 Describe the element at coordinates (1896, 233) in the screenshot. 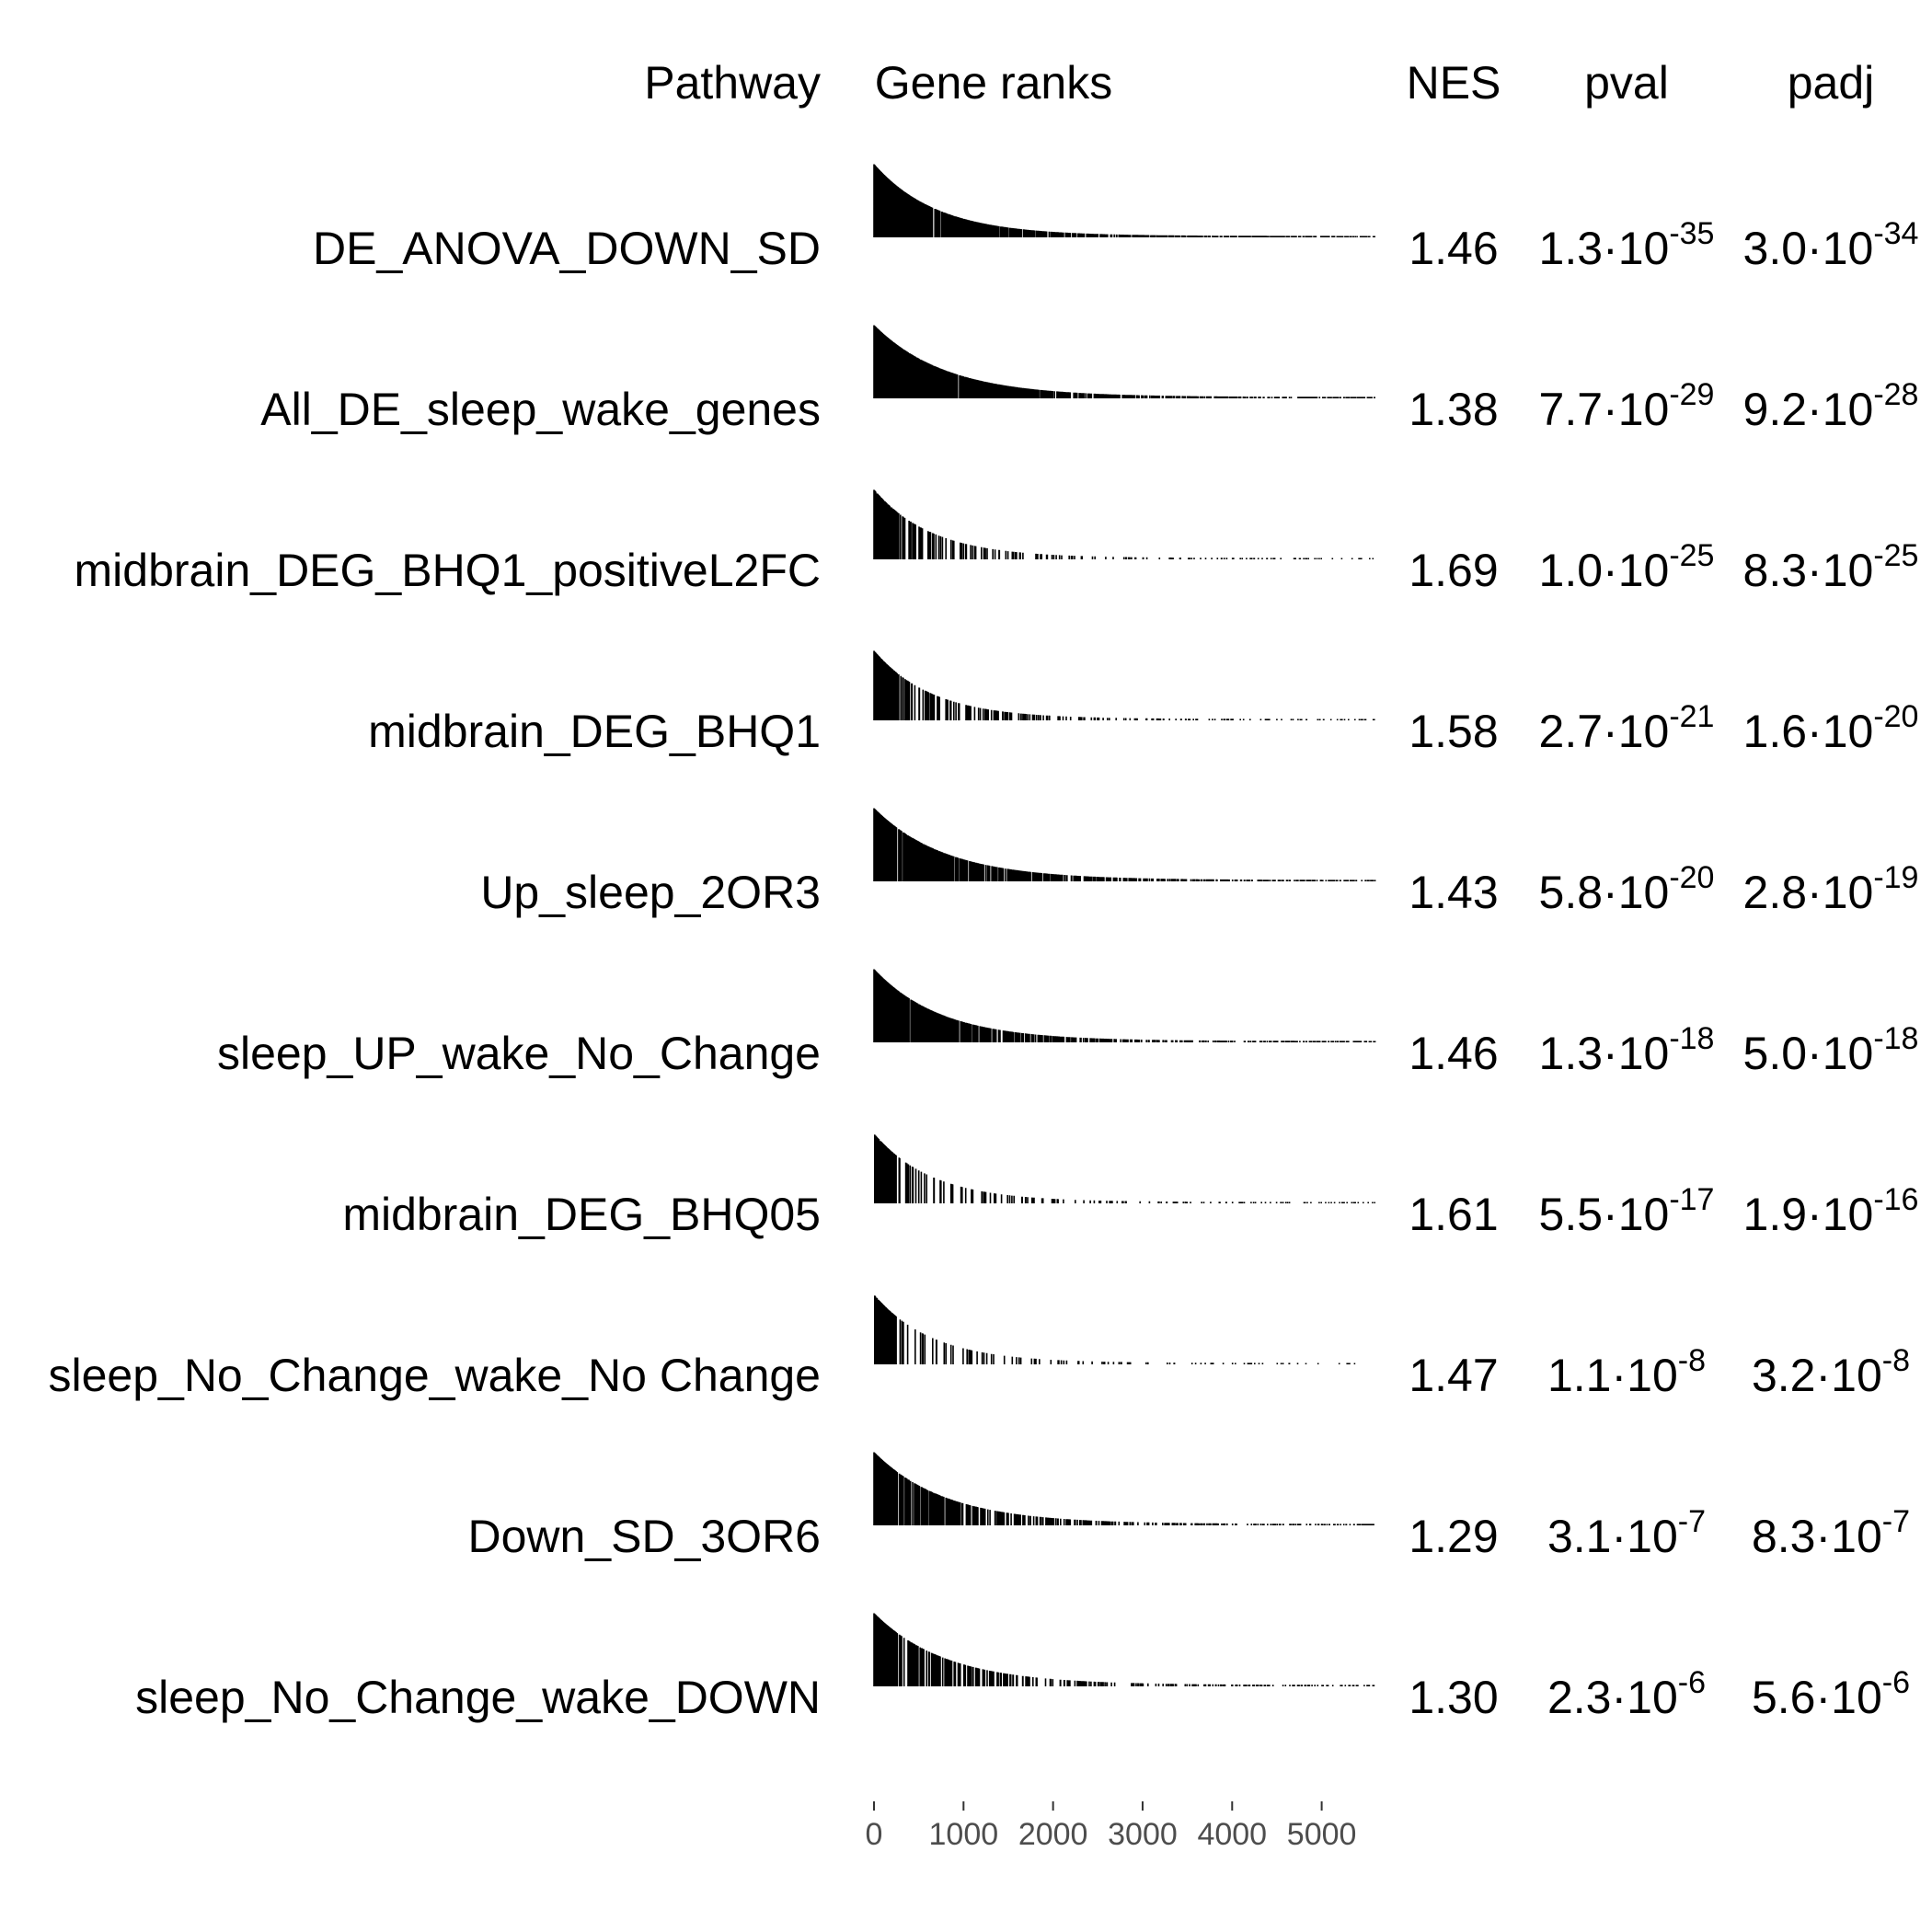

I see `padj-exponent: -34` at that location.